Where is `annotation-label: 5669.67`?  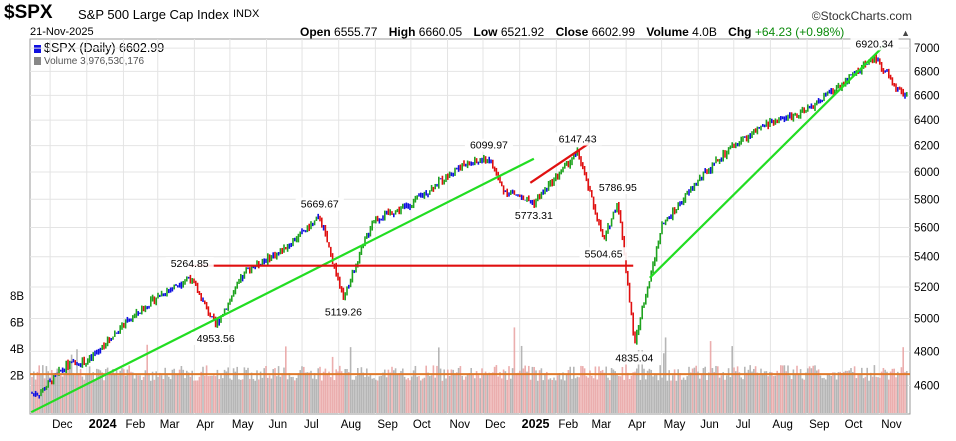 annotation-label: 5669.67 is located at coordinates (320, 205).